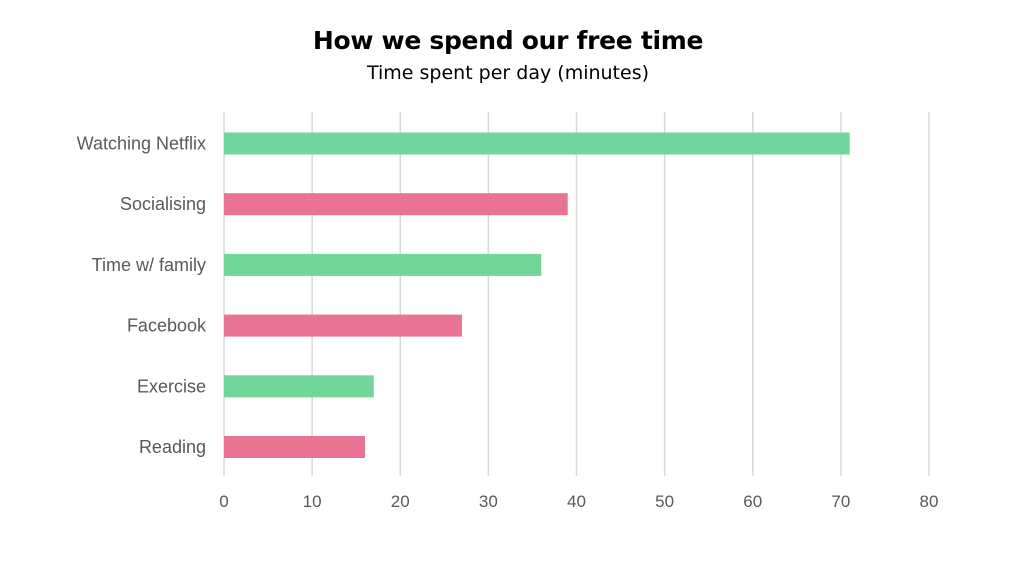 This screenshot has height=571, width=1024. What do you see at coordinates (400, 501) in the screenshot?
I see `x-tick-label: 20` at bounding box center [400, 501].